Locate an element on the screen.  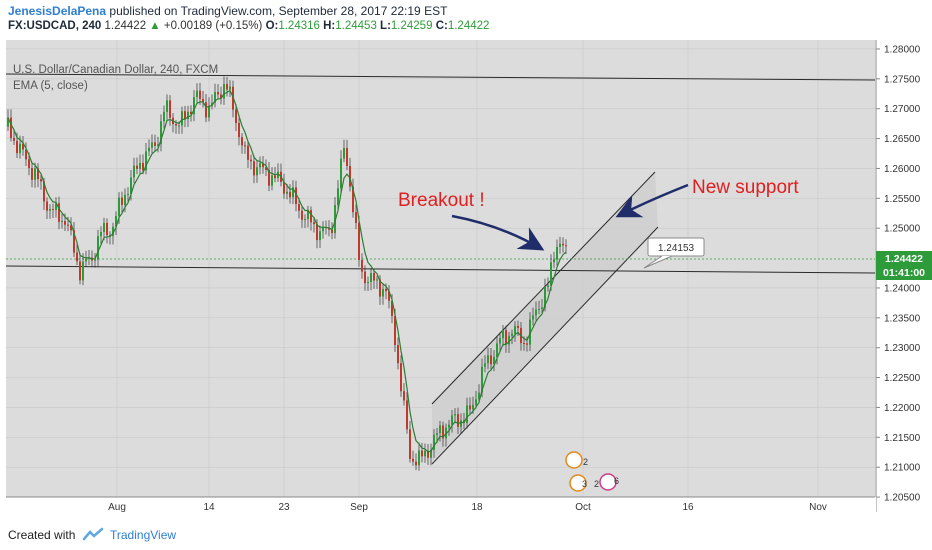
channel-lower-line is located at coordinates (545, 345).